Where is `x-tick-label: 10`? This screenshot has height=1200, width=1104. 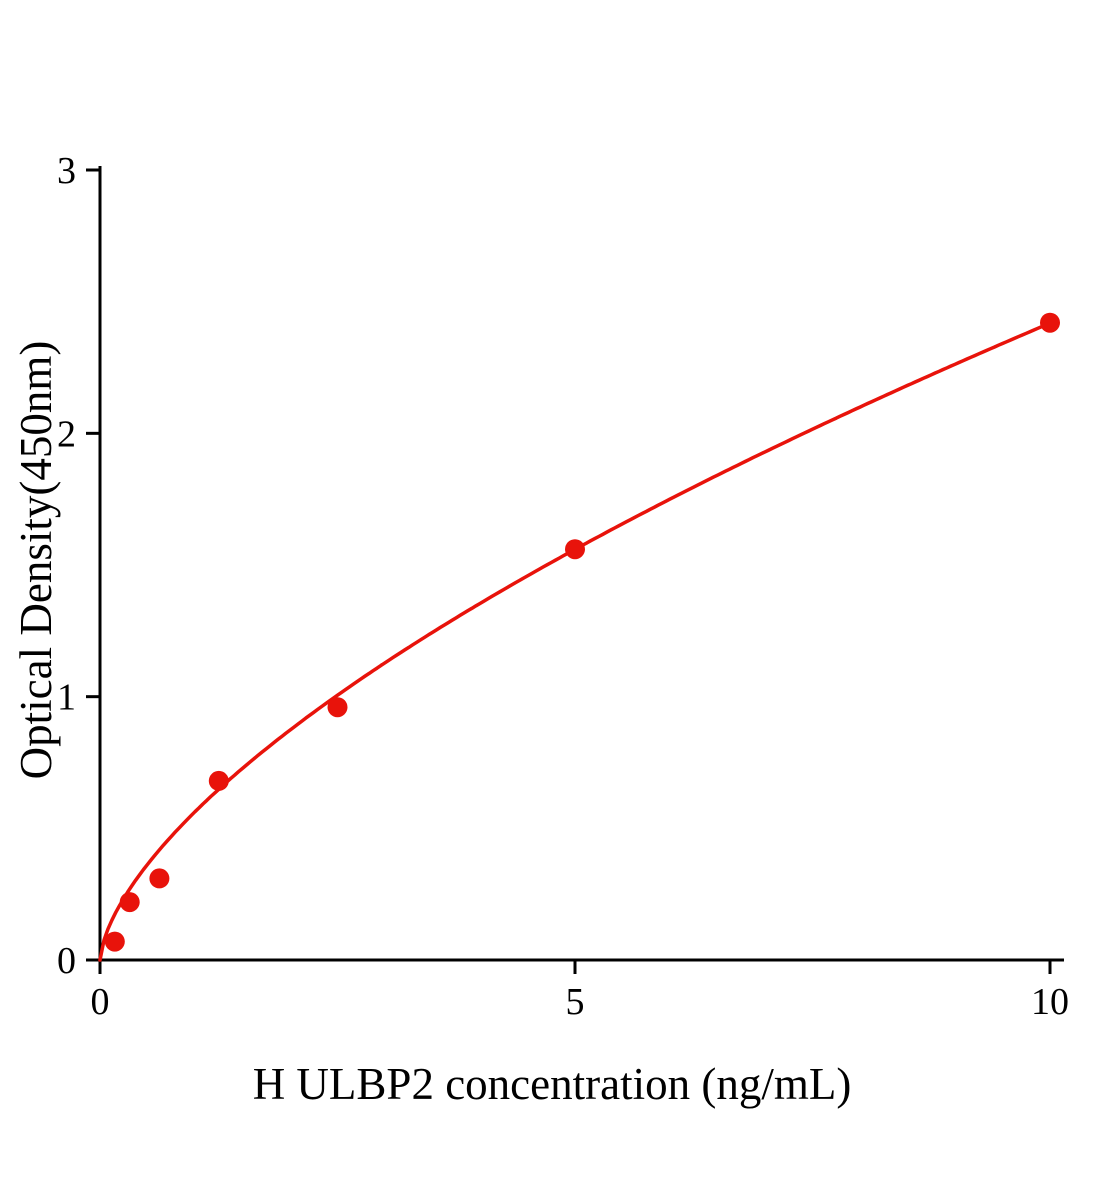
x-tick-label: 10 is located at coordinates (1050, 1002).